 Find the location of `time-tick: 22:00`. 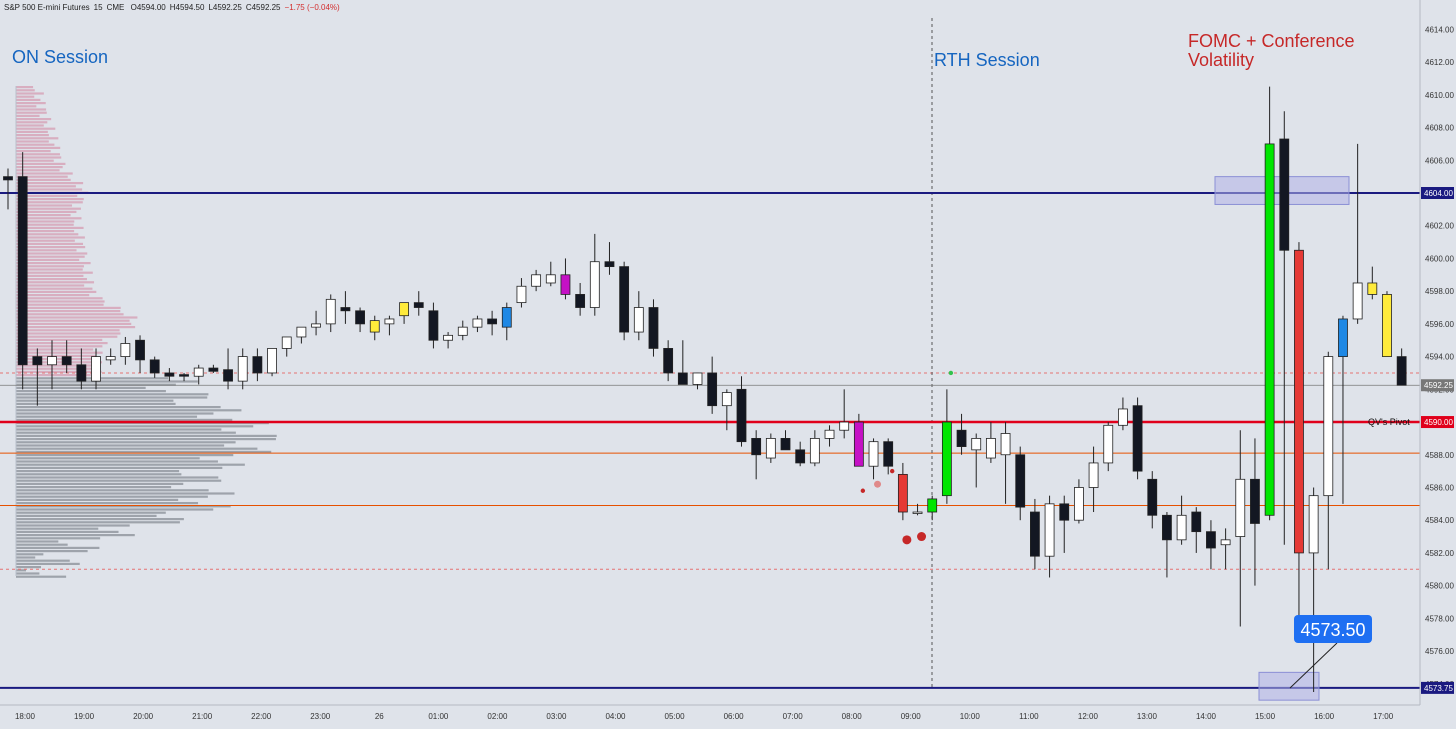

time-tick: 22:00 is located at coordinates (261, 716).